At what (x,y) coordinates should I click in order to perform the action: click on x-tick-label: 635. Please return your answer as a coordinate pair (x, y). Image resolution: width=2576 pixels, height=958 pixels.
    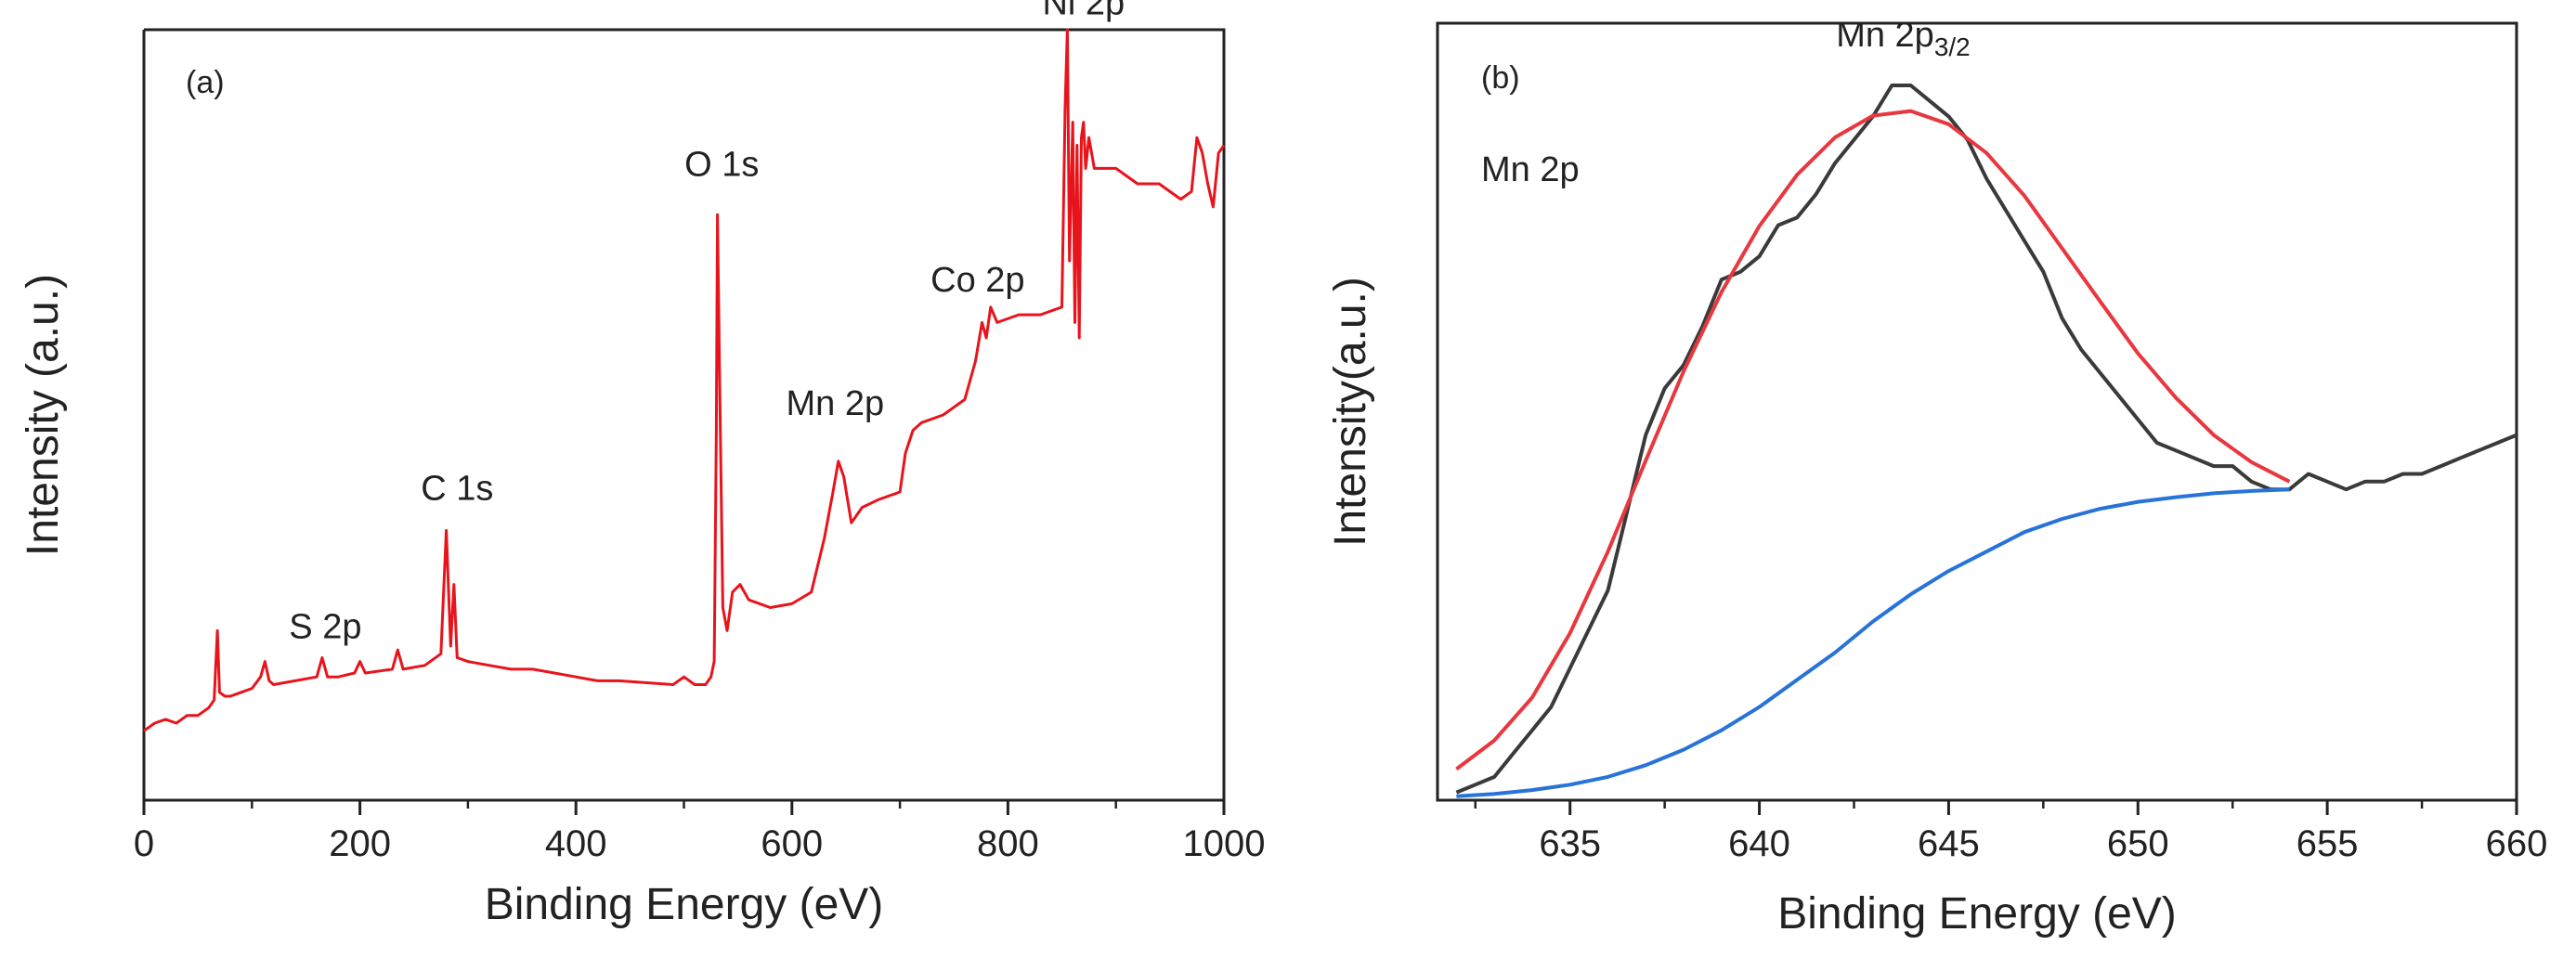
    Looking at the image, I should click on (1570, 843).